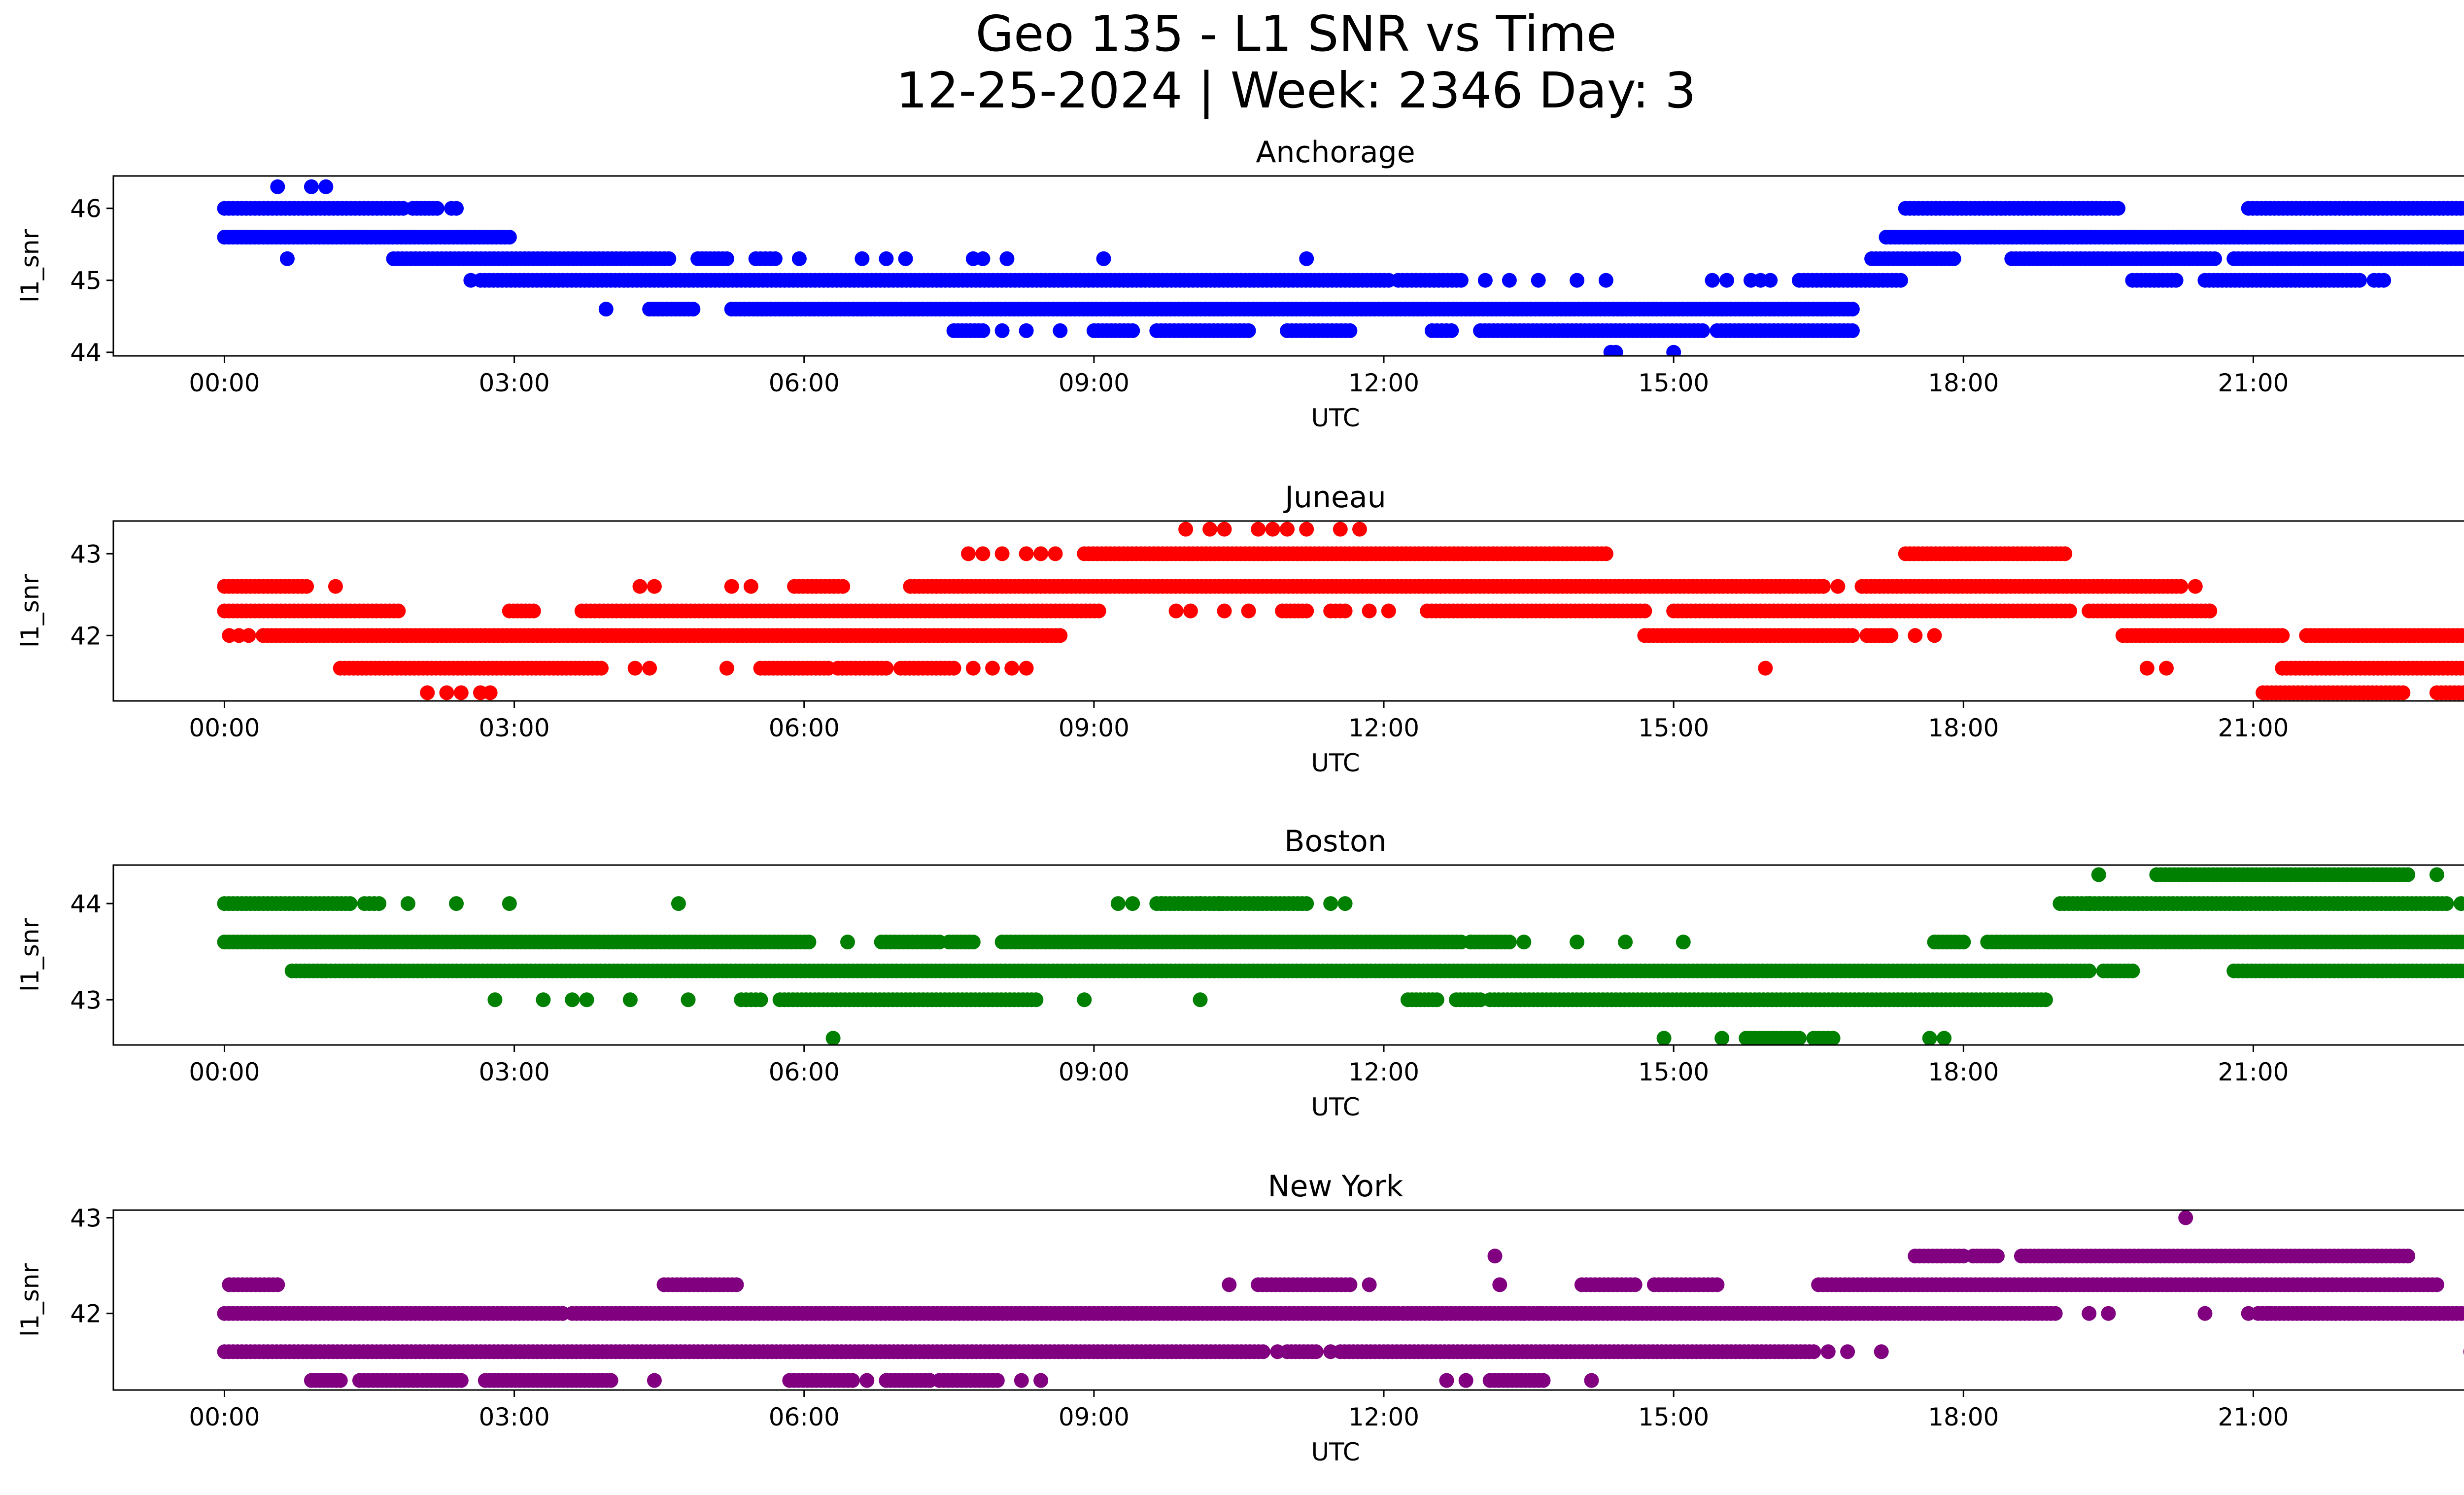 This screenshot has width=2464, height=1495. Describe the element at coordinates (86, 281) in the screenshot. I see `y-tick-label: 45` at that location.